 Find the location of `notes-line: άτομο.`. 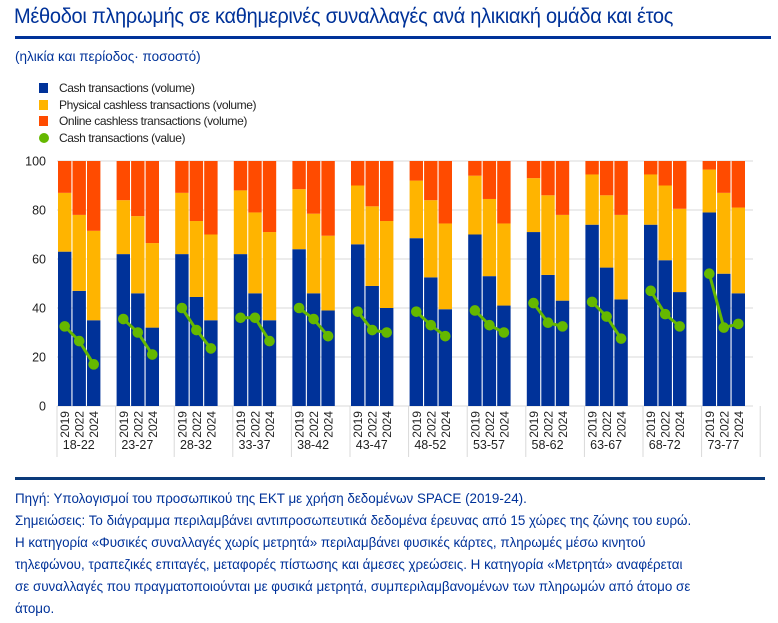

notes-line: άτομο. is located at coordinates (35, 608).